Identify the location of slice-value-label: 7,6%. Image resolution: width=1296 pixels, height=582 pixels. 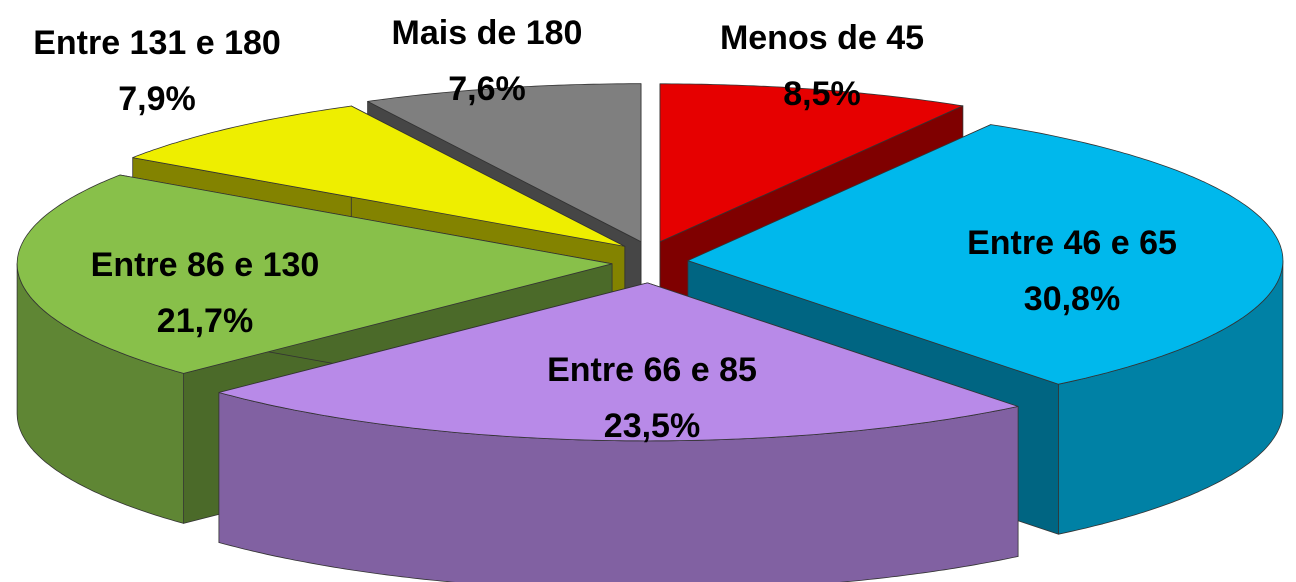
(487, 89).